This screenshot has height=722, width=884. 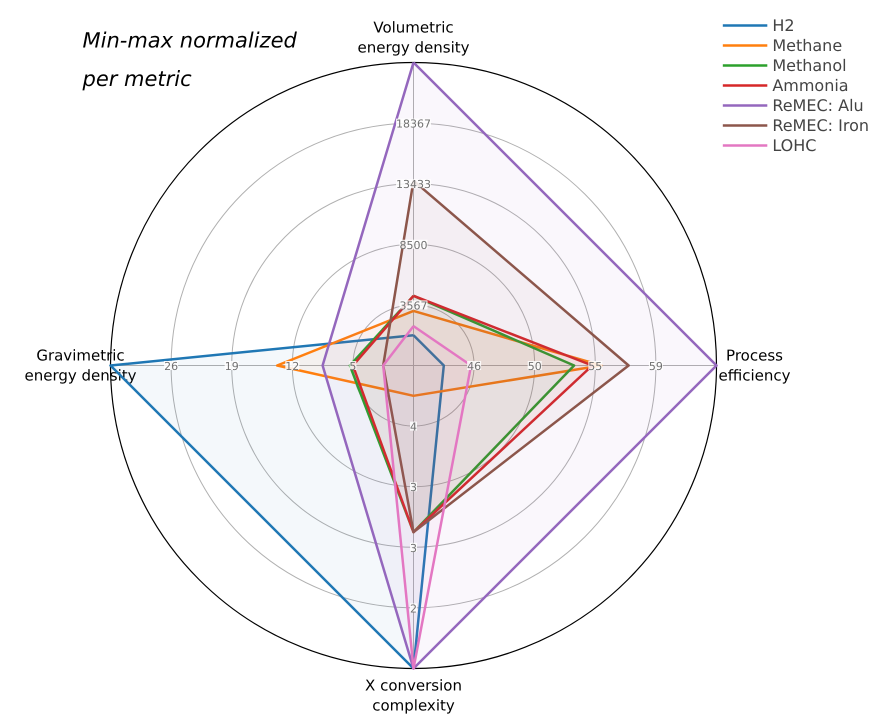 I want to click on text: 18367, so click(x=414, y=124).